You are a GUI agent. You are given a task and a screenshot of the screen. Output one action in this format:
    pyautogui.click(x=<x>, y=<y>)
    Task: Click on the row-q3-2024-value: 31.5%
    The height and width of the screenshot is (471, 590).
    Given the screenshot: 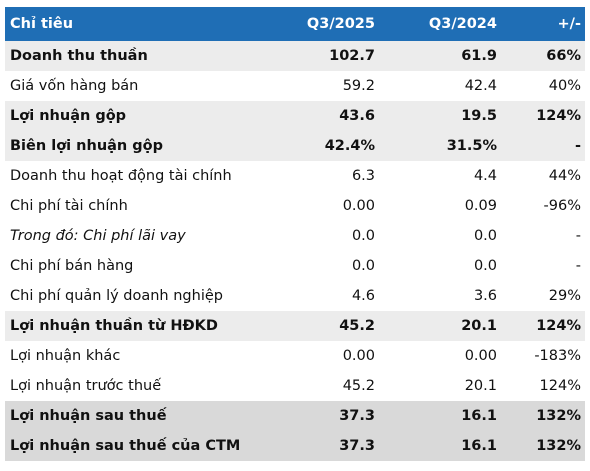 What is the action you would take?
    pyautogui.click(x=471, y=146)
    